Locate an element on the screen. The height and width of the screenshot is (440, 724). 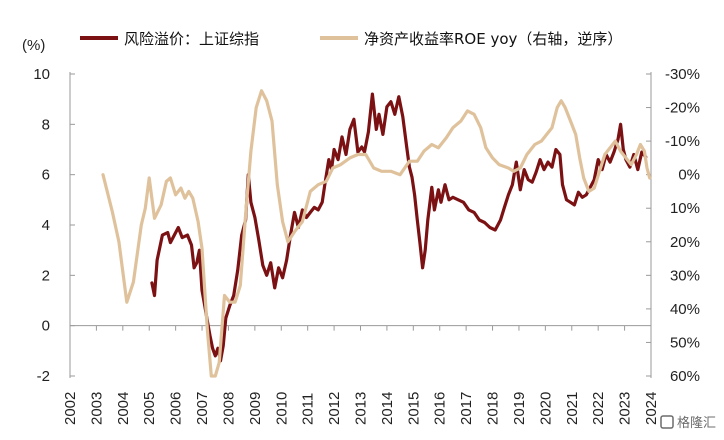
x-tick-label: 2021 is located at coordinates (572, 408).